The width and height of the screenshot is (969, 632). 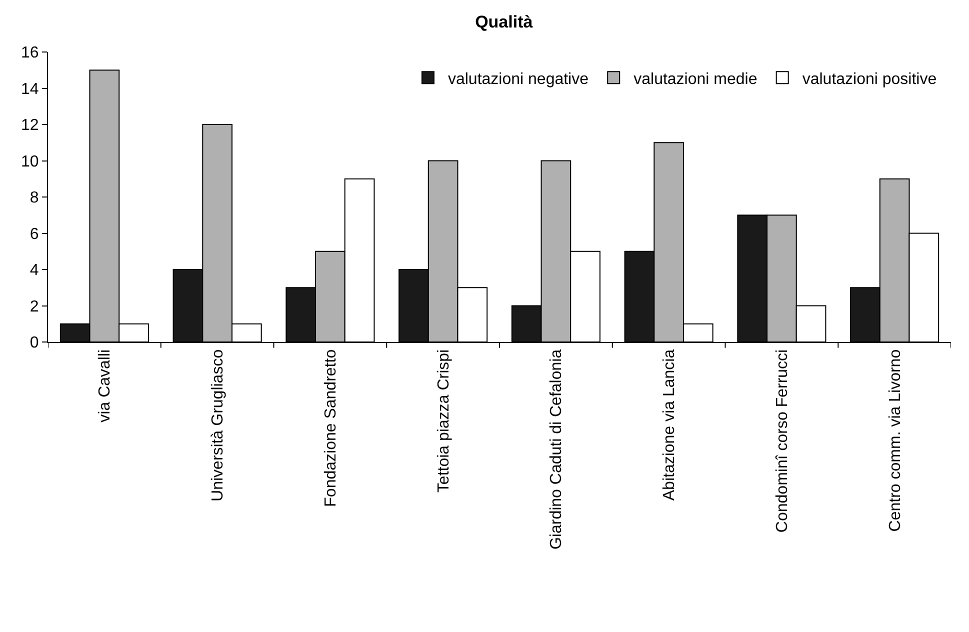 What do you see at coordinates (782, 441) in the screenshot?
I see `x-tick-label: Condominî corso Ferrucci` at bounding box center [782, 441].